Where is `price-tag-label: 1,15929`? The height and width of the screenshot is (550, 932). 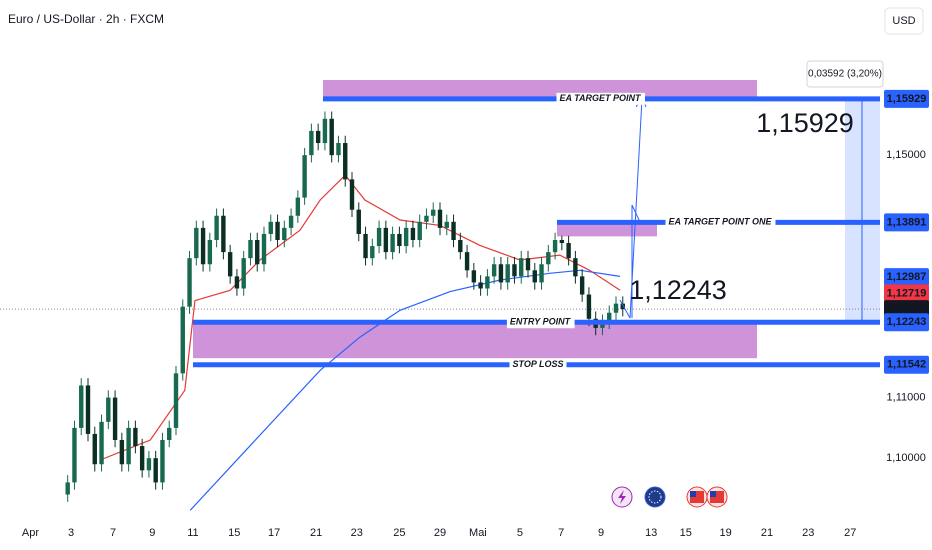
price-tag-label: 1,15929 is located at coordinates (907, 99).